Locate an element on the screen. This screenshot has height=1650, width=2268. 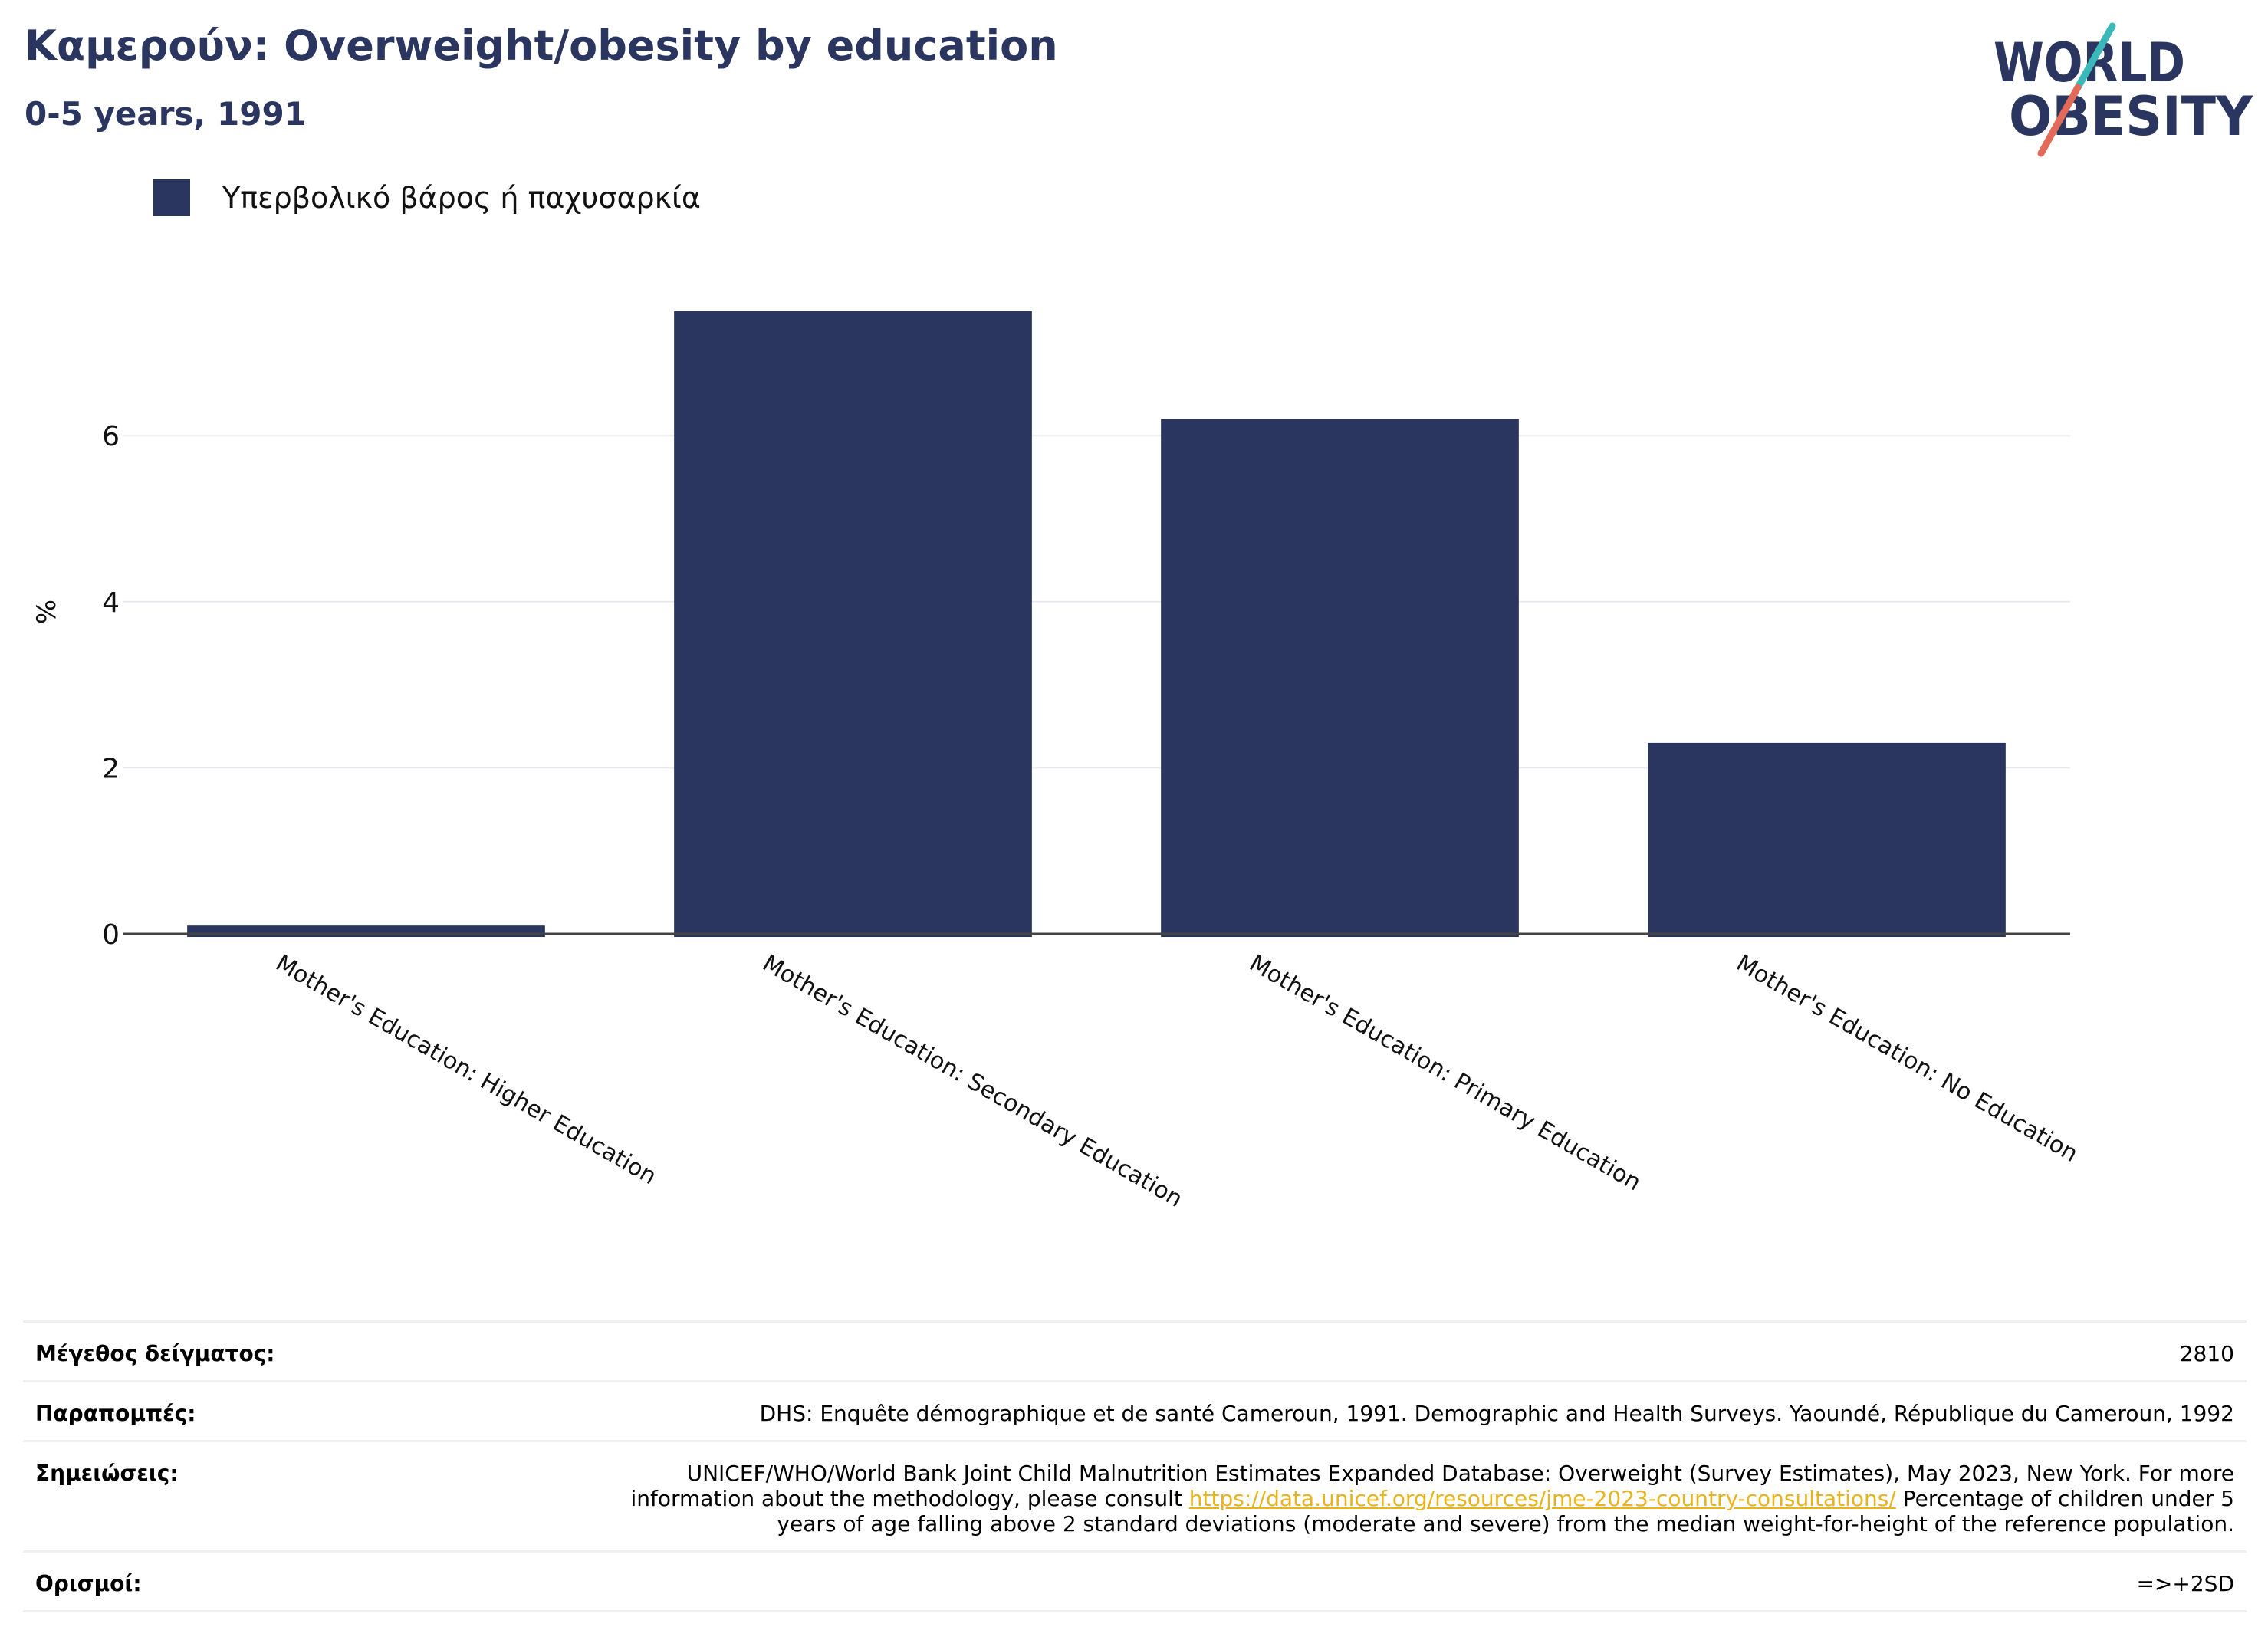
x-tick-label: Mother's Education: Primary Education is located at coordinates (1445, 1073).